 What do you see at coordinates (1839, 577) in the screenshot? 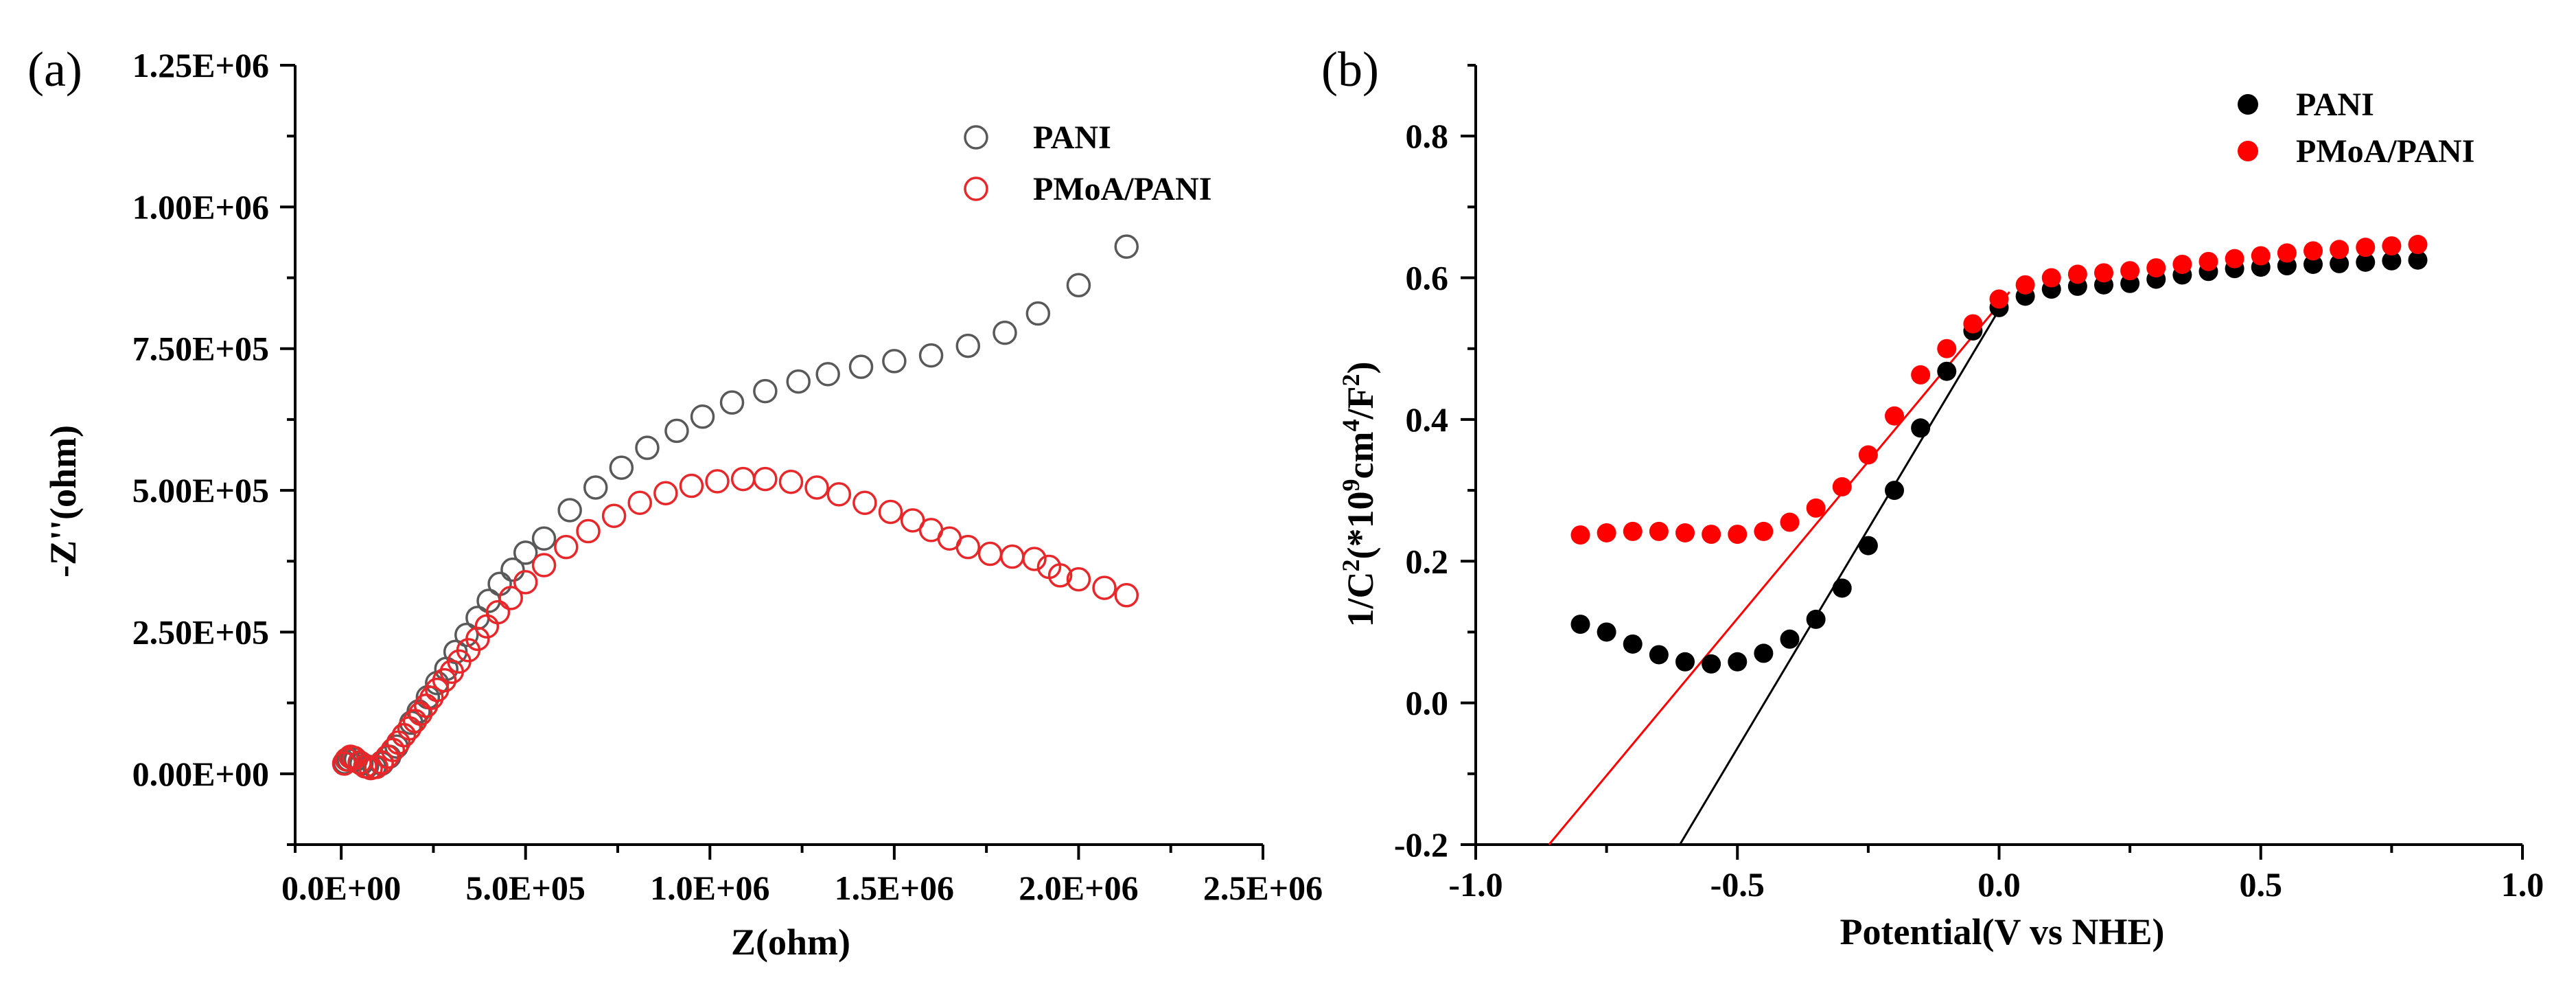
I see `panel-b-fit-line-pani` at bounding box center [1839, 577].